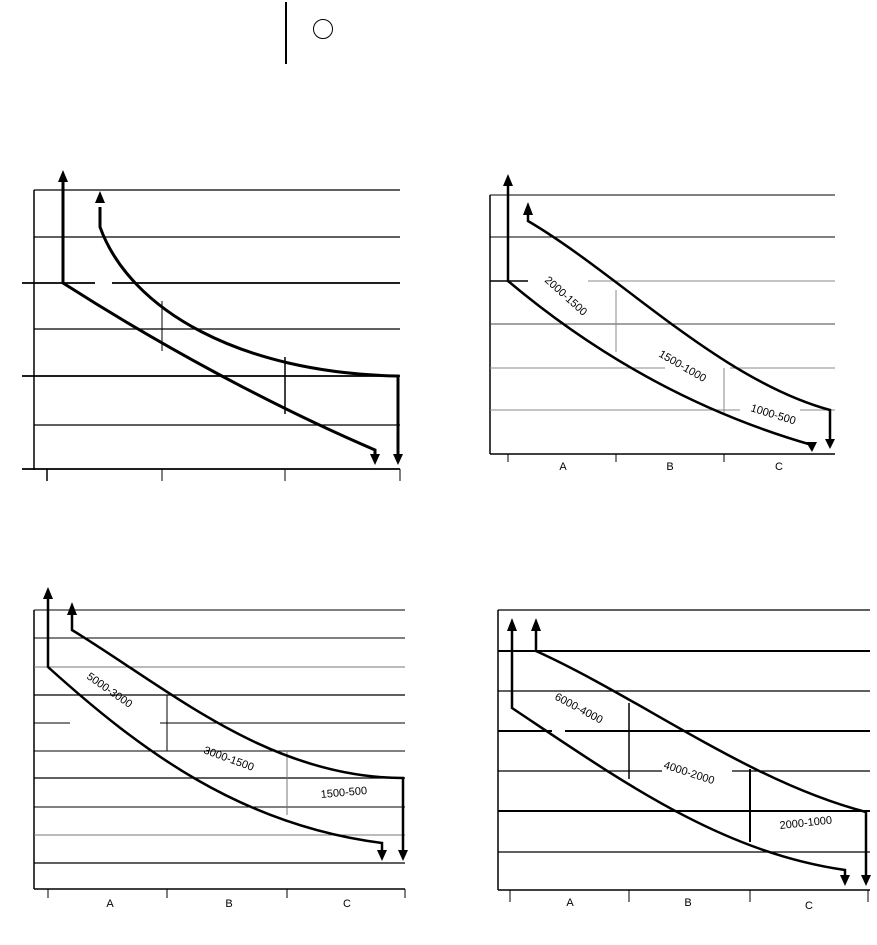  I want to click on range-label: 1500-1000, so click(683, 366).